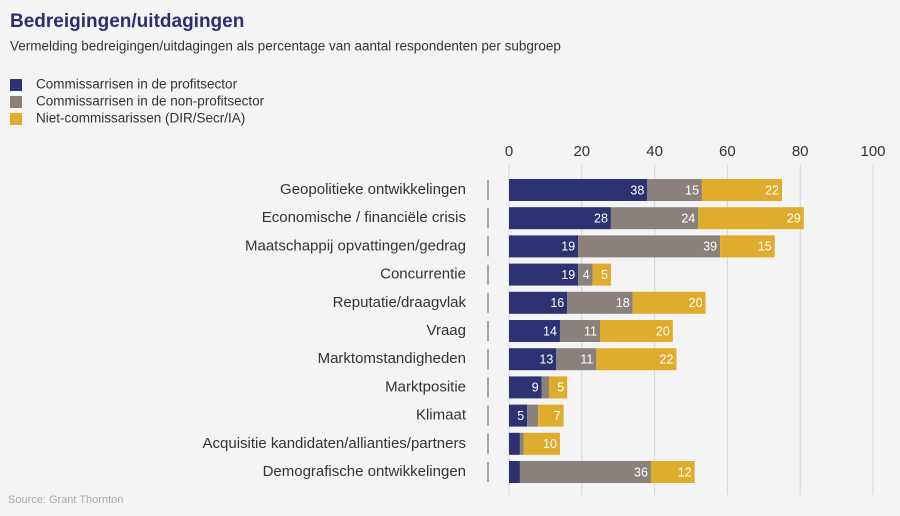 This screenshot has height=516, width=900. Describe the element at coordinates (550, 331) in the screenshot. I see `data-label: 14` at that location.